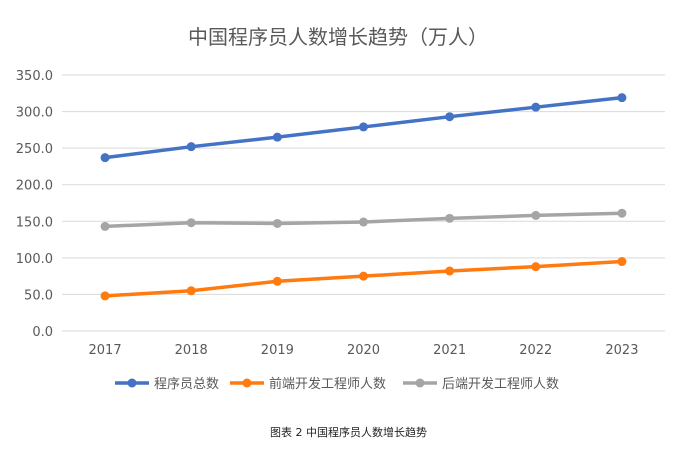 This screenshot has height=460, width=697. What do you see at coordinates (34, 113) in the screenshot?
I see `y-tick-label: 300.0` at bounding box center [34, 113].